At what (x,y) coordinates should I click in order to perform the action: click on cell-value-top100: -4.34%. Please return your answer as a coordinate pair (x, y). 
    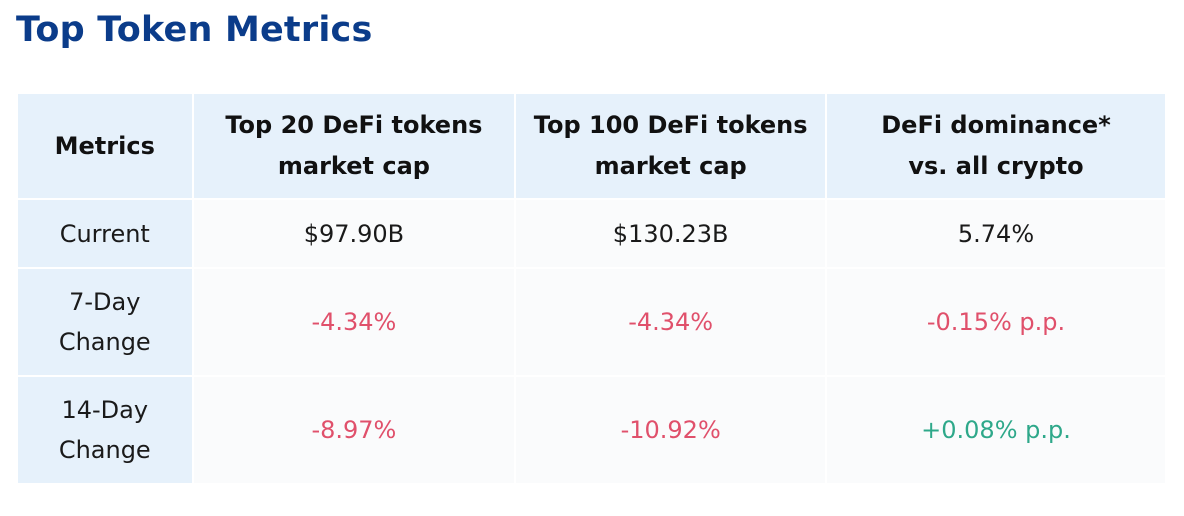
    Looking at the image, I should click on (671, 322).